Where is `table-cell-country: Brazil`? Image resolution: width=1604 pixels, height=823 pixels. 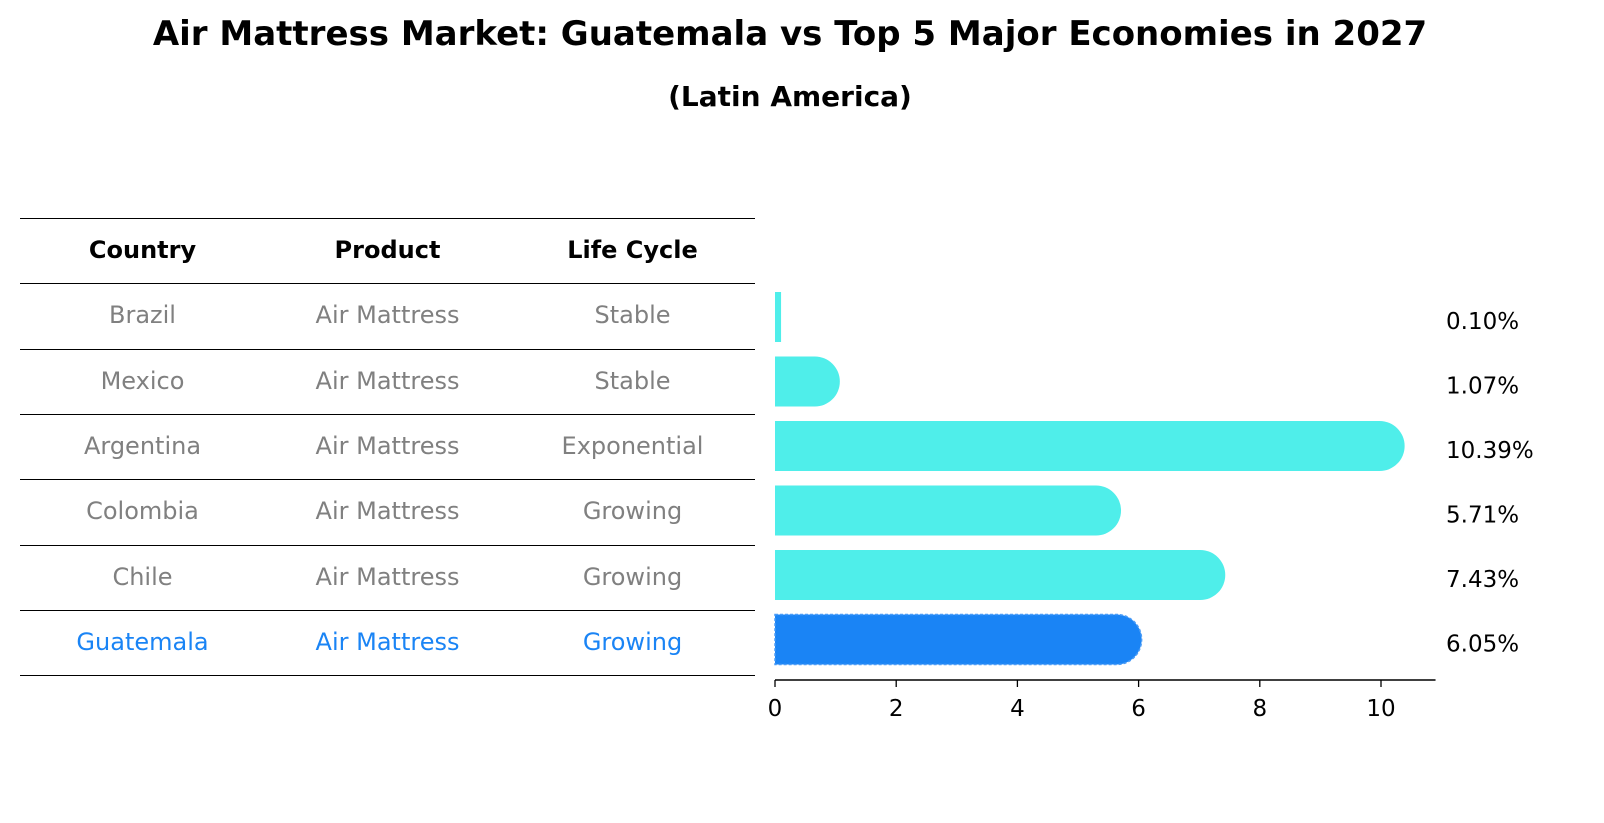 table-cell-country: Brazil is located at coordinates (142, 315).